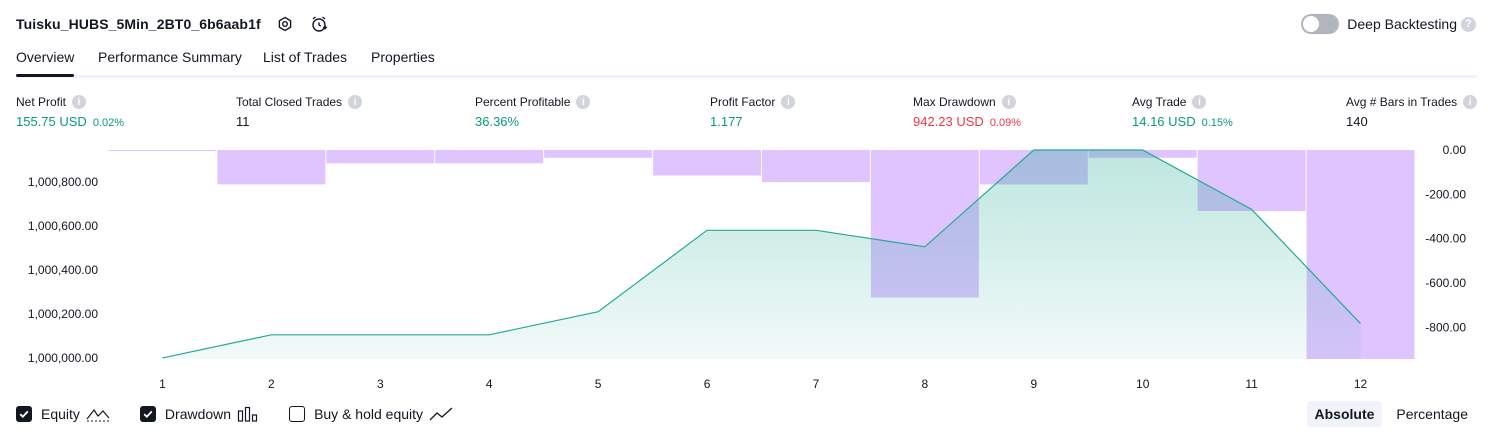 This screenshot has height=438, width=1494. What do you see at coordinates (489, 384) in the screenshot?
I see `x-tick-label: 4` at bounding box center [489, 384].